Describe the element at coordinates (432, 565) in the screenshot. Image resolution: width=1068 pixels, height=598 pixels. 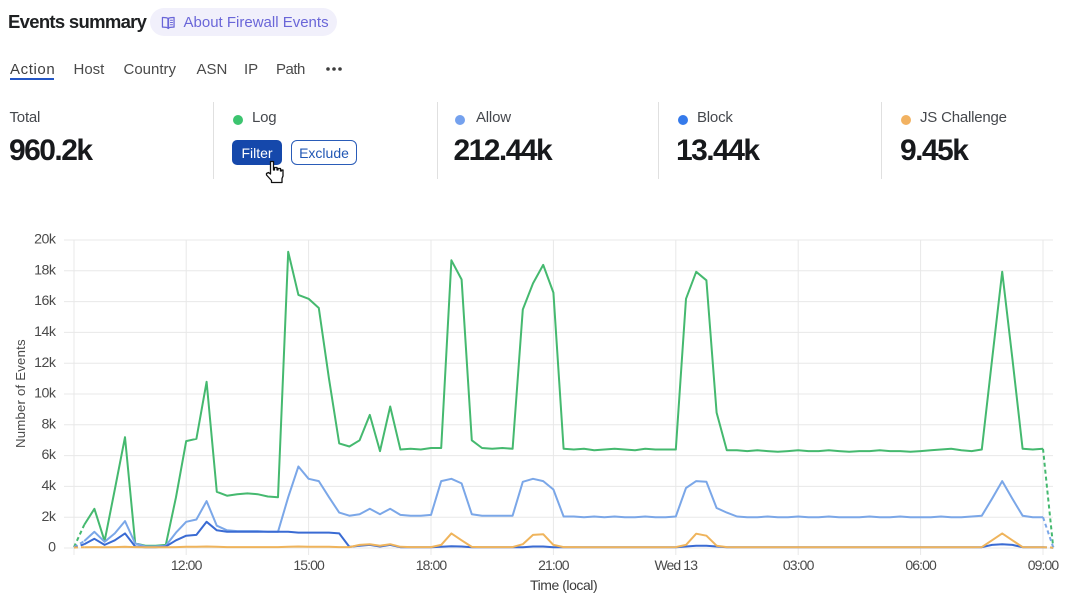
I see `svg-text: 18:00` at that location.